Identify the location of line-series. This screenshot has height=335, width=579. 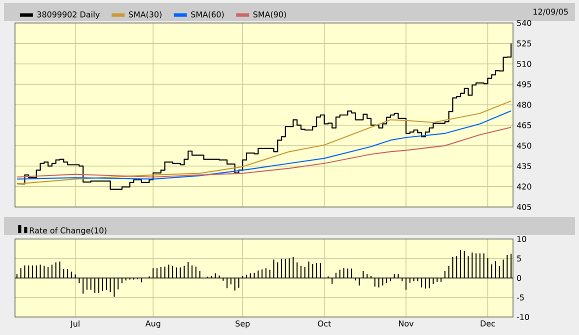
(264, 152).